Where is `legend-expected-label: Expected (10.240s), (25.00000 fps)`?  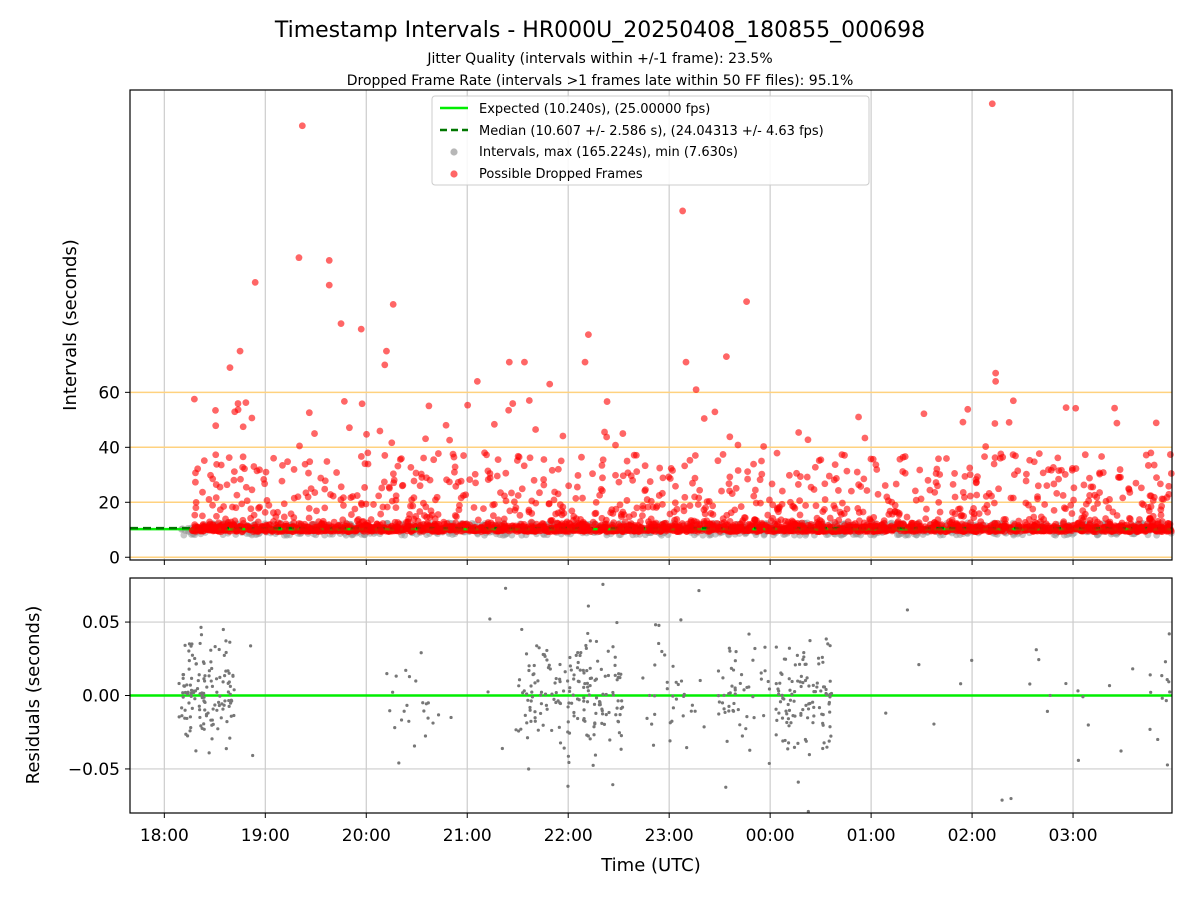
legend-expected-label: Expected (10.240s), (25.00000 fps) is located at coordinates (594, 109).